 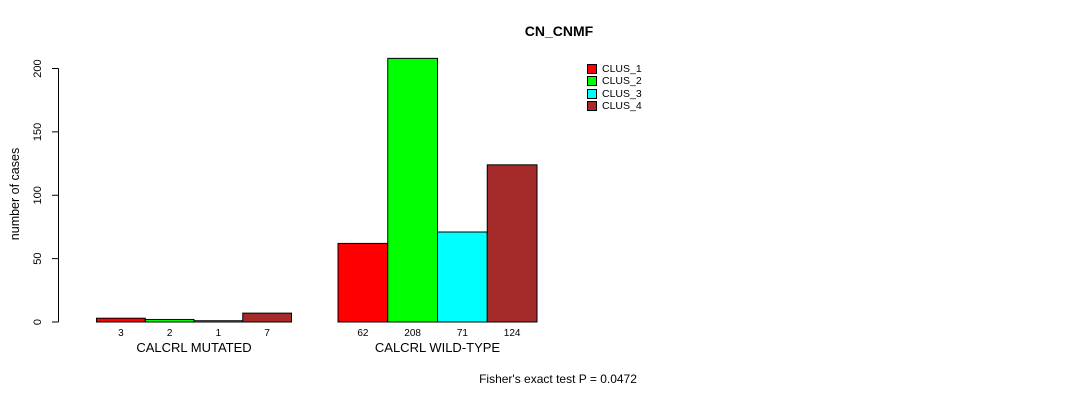 I want to click on legend-label: CLUS_2, so click(x=622, y=81).